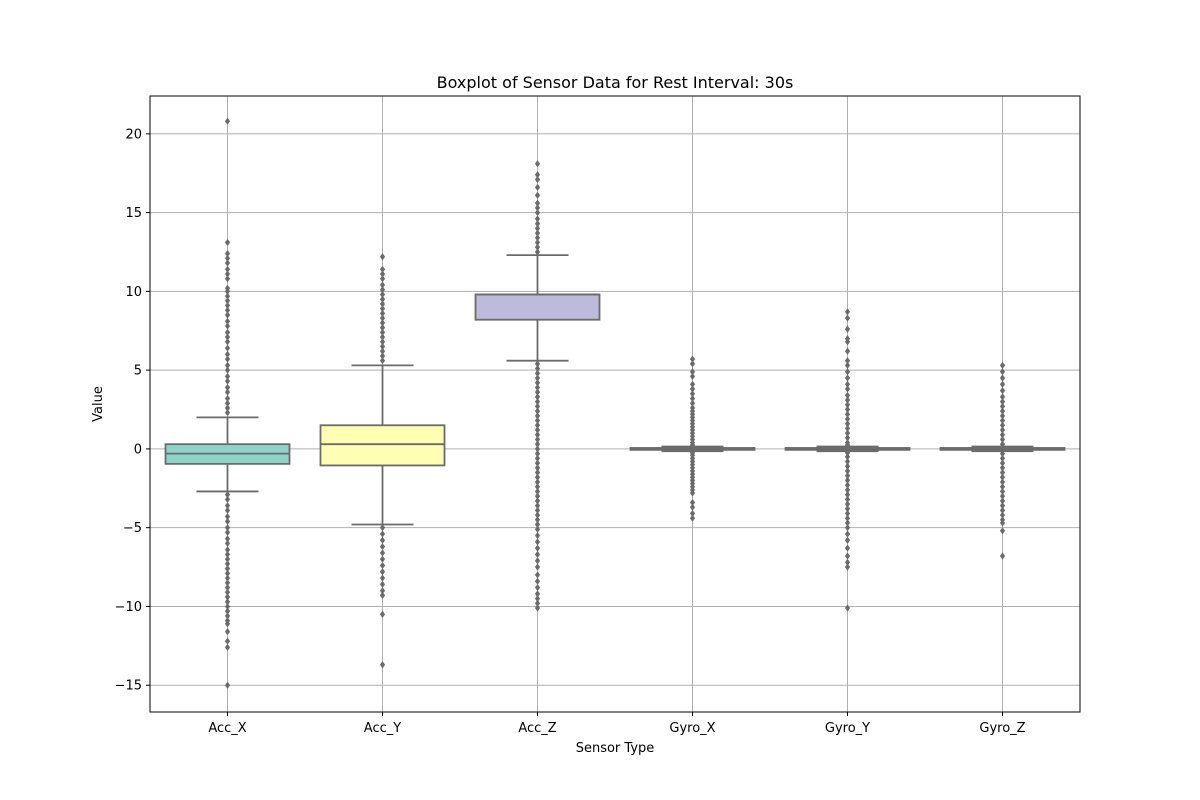  What do you see at coordinates (692, 438) in the screenshot?
I see `box-gyro-x` at bounding box center [692, 438].